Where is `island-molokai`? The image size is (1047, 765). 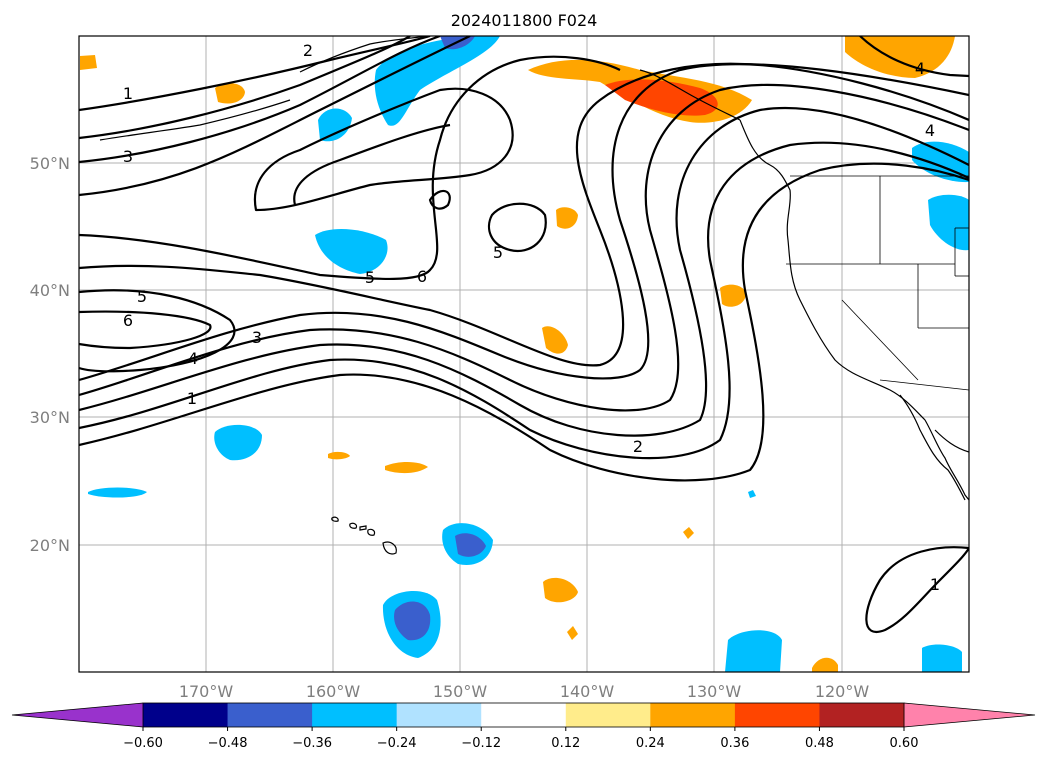
island-molokai is located at coordinates (363, 528).